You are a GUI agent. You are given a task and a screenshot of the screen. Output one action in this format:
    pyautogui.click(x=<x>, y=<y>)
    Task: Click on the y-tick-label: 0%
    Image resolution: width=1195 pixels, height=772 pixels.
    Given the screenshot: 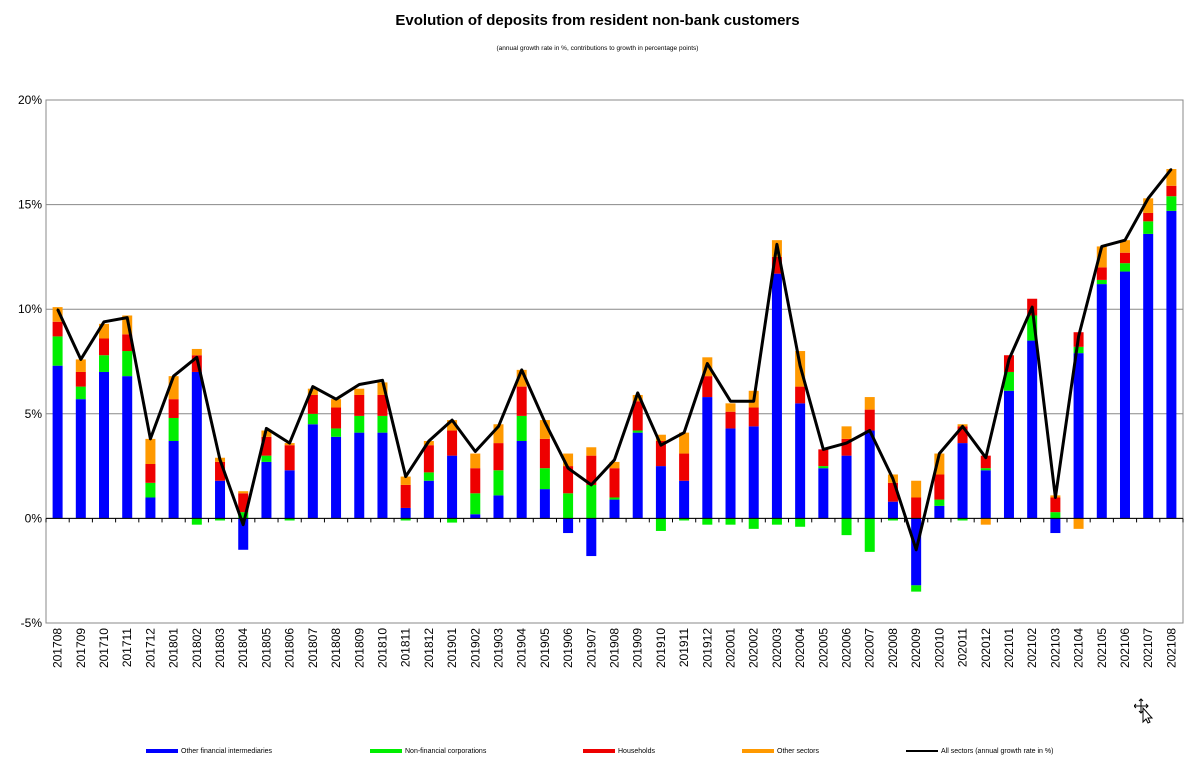 What is the action you would take?
    pyautogui.click(x=34, y=518)
    